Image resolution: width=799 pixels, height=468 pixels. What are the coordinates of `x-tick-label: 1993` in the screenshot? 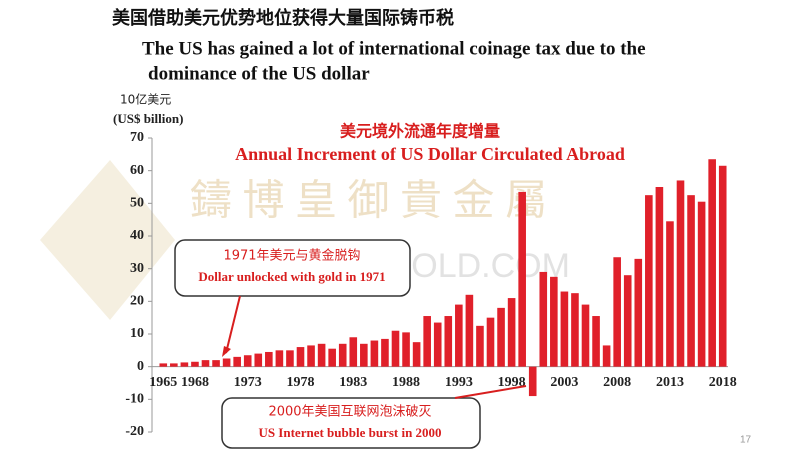 It's located at (459, 382).